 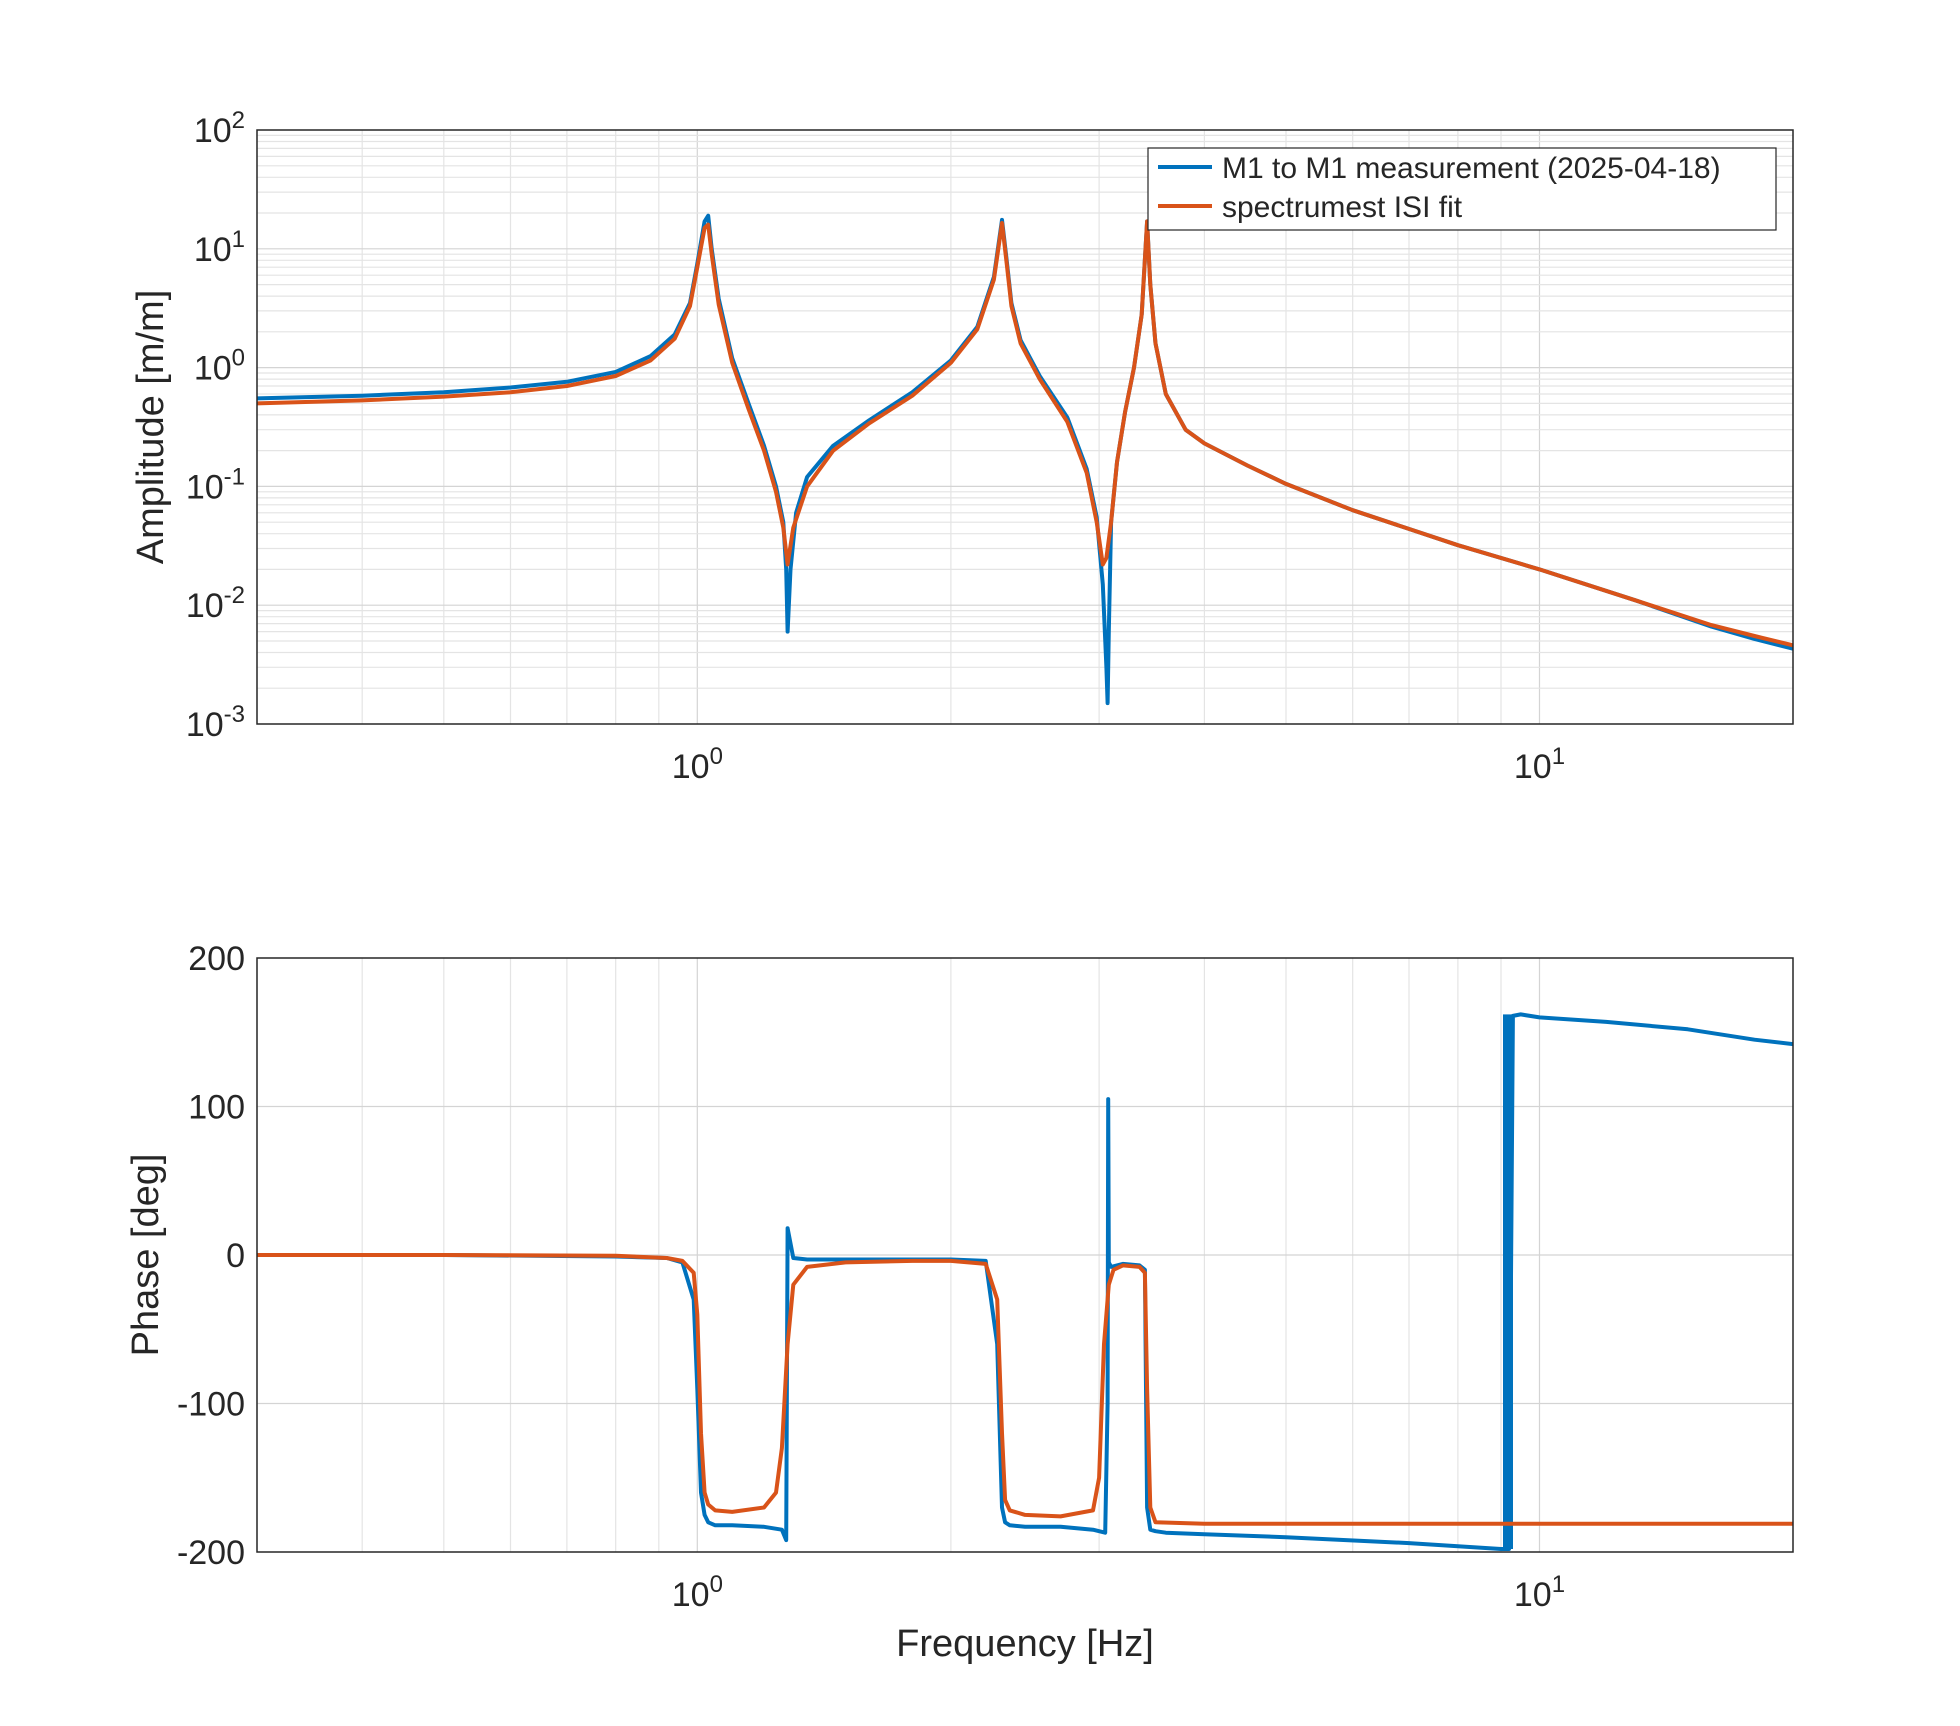 What do you see at coordinates (1342, 207) in the screenshot?
I see `legend-label-fit: spectrumest ISI fit` at bounding box center [1342, 207].